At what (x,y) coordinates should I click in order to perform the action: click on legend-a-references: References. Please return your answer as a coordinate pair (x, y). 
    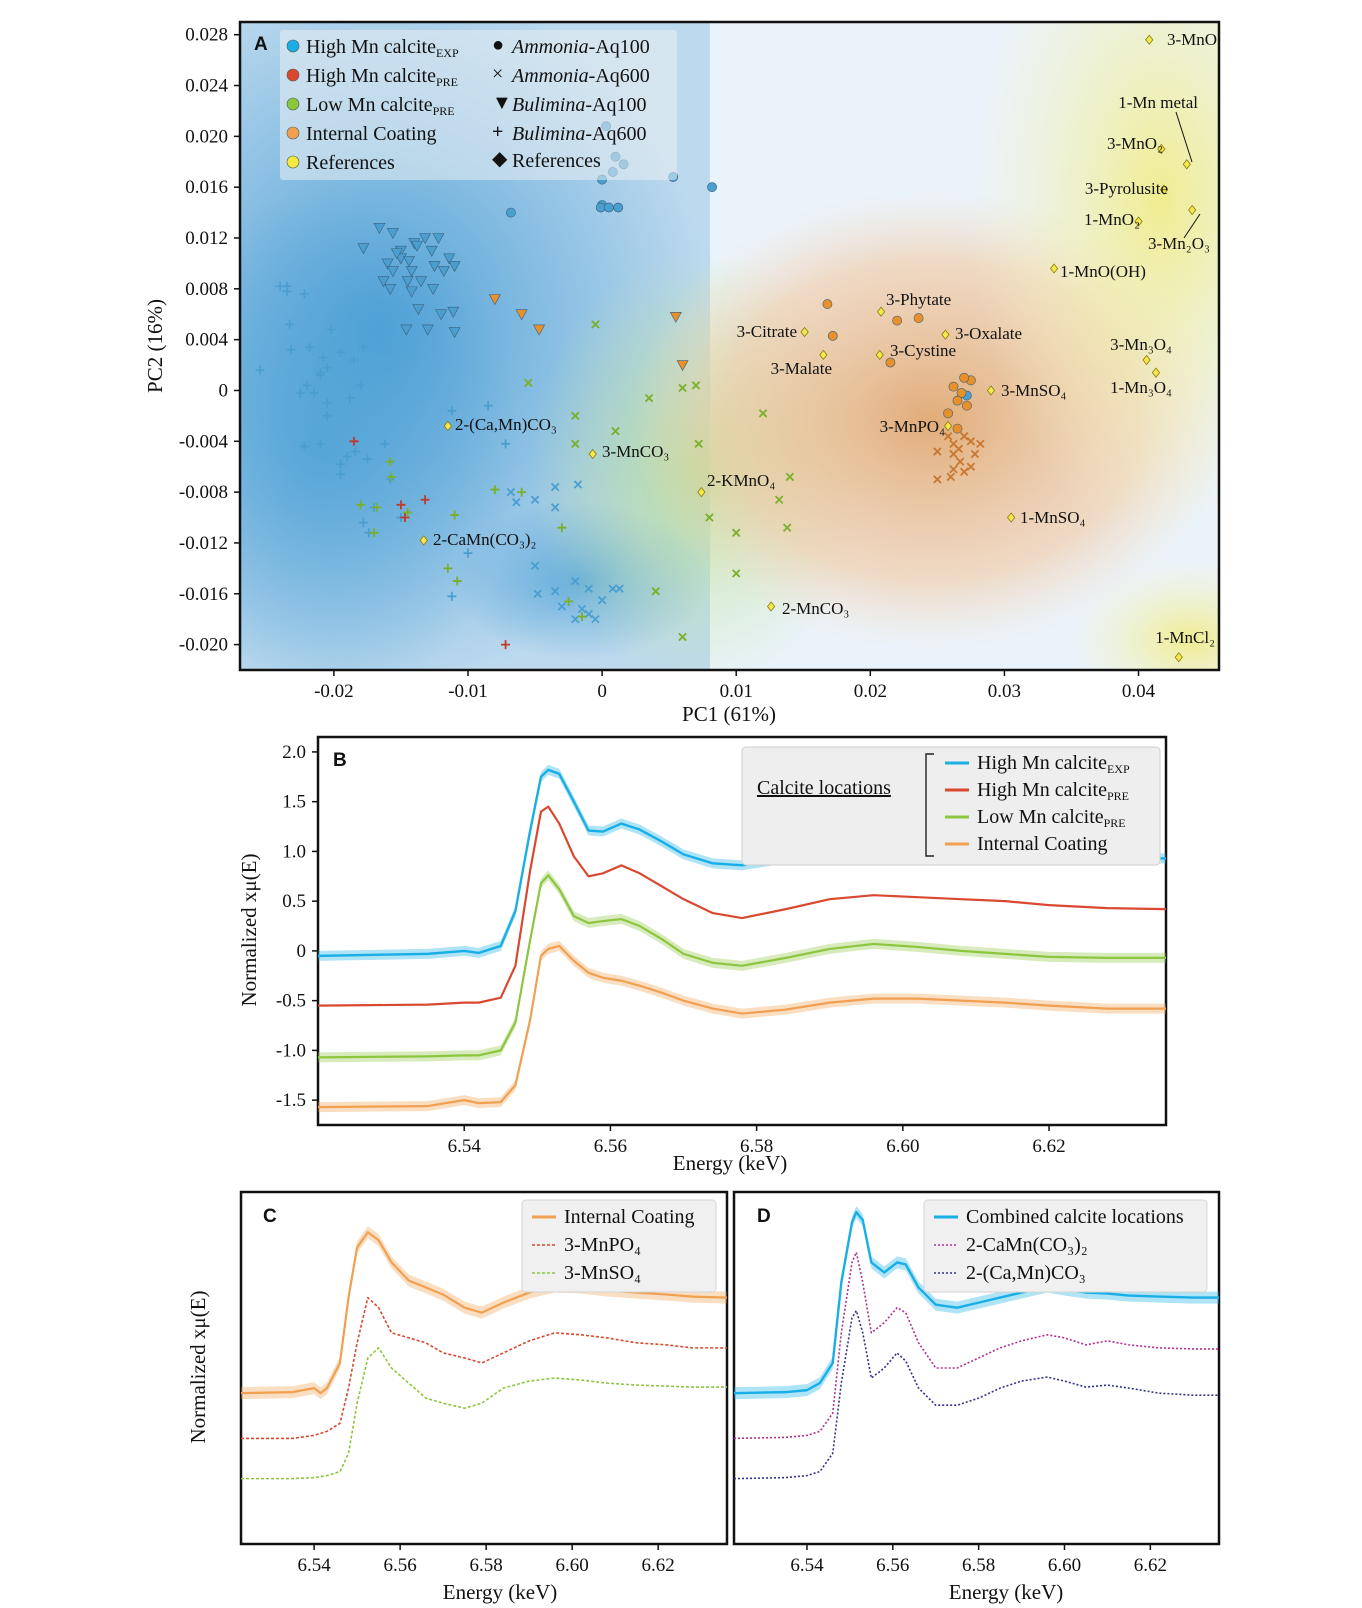
    Looking at the image, I should click on (350, 163).